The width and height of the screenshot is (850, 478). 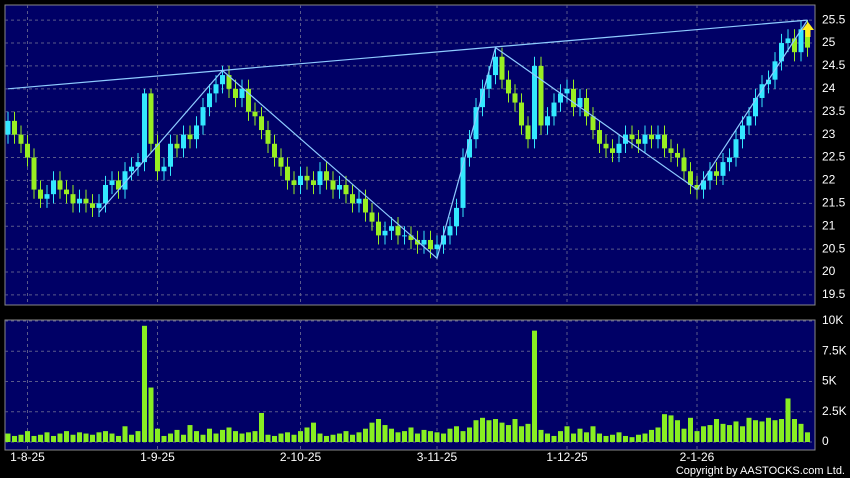 I want to click on copyright: Copyright by AASTOCKS.com Ltd., so click(x=760, y=471).